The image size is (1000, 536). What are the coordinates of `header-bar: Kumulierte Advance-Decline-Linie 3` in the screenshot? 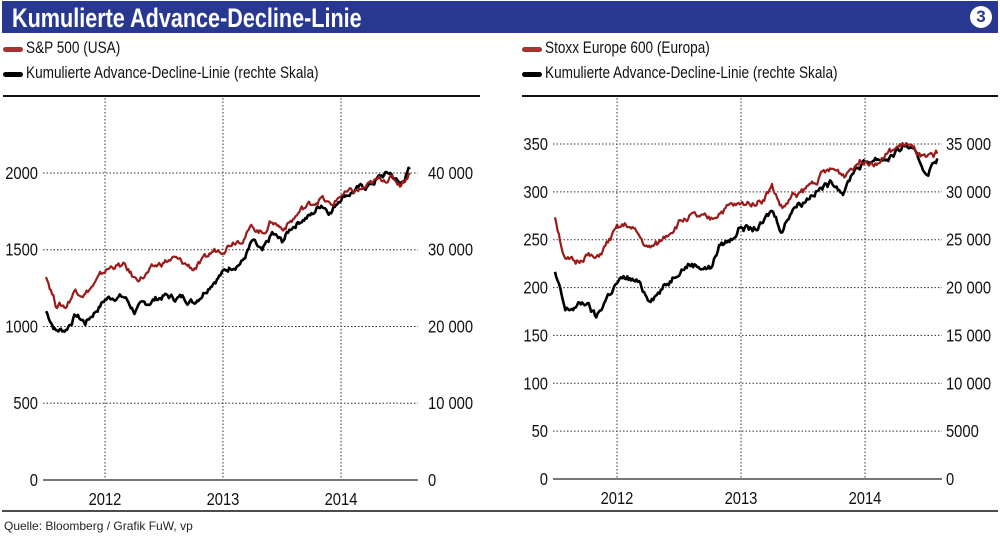 It's located at (500, 17).